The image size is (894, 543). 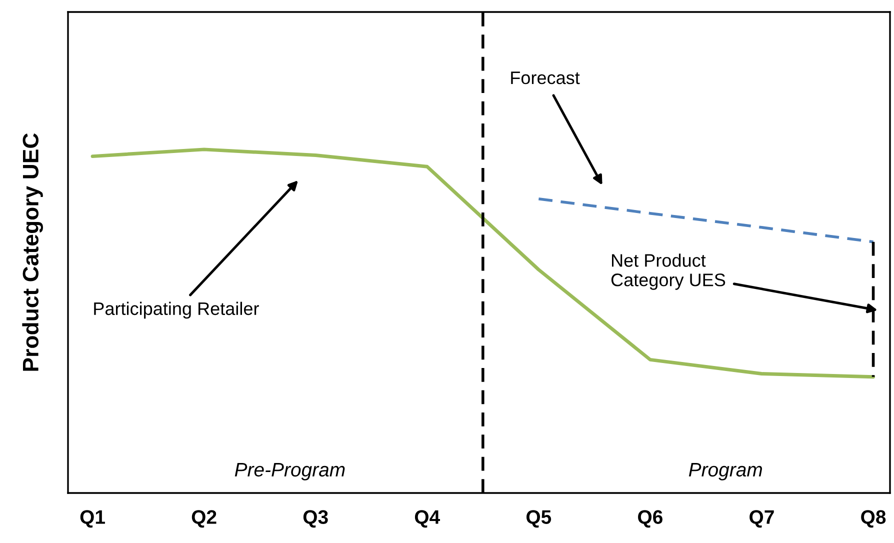 What do you see at coordinates (204, 519) in the screenshot?
I see `x-tick-label: Q2` at bounding box center [204, 519].